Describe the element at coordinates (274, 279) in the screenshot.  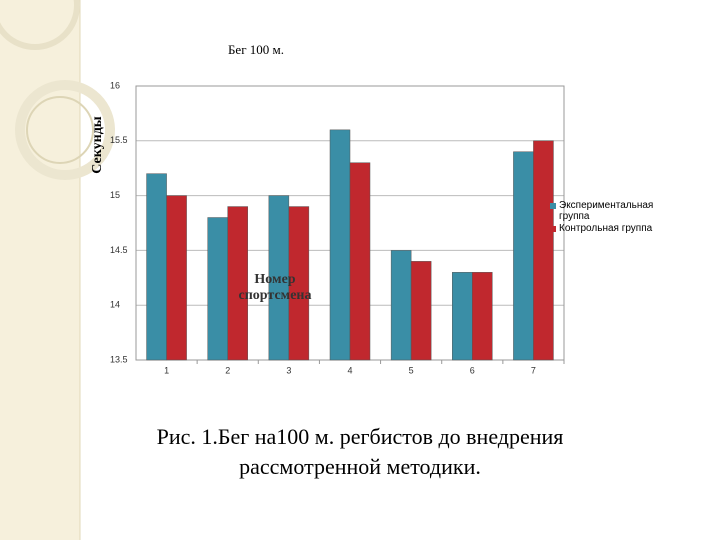
I see `x-axis-label-line: Номер` at that location.